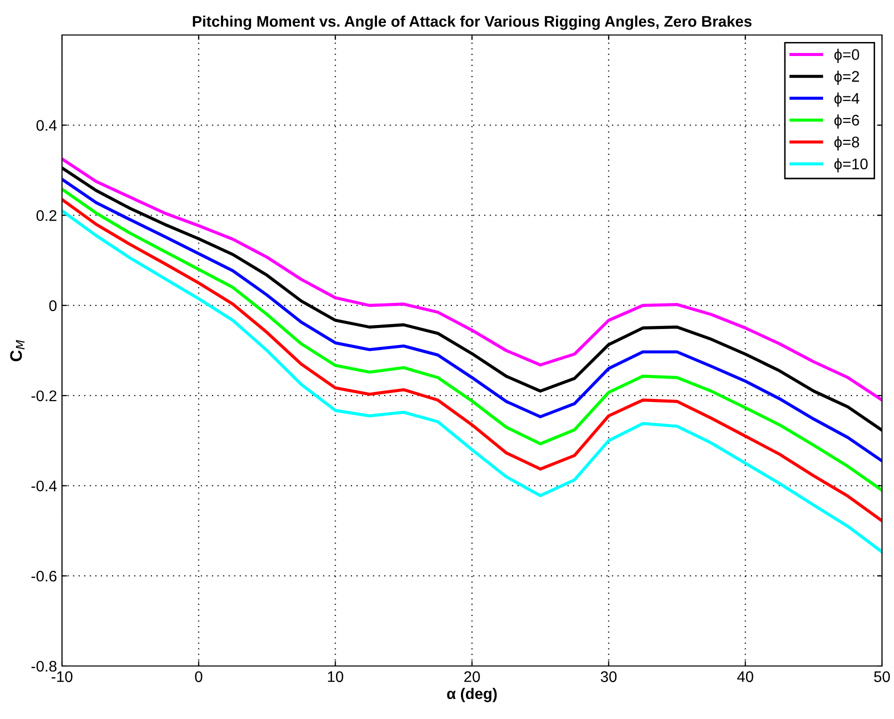  What do you see at coordinates (472, 23) in the screenshot?
I see `chart-title: Pitching Moment vs. Angle of Attack for Various Rigging Angles, Zero Brakes` at bounding box center [472, 23].